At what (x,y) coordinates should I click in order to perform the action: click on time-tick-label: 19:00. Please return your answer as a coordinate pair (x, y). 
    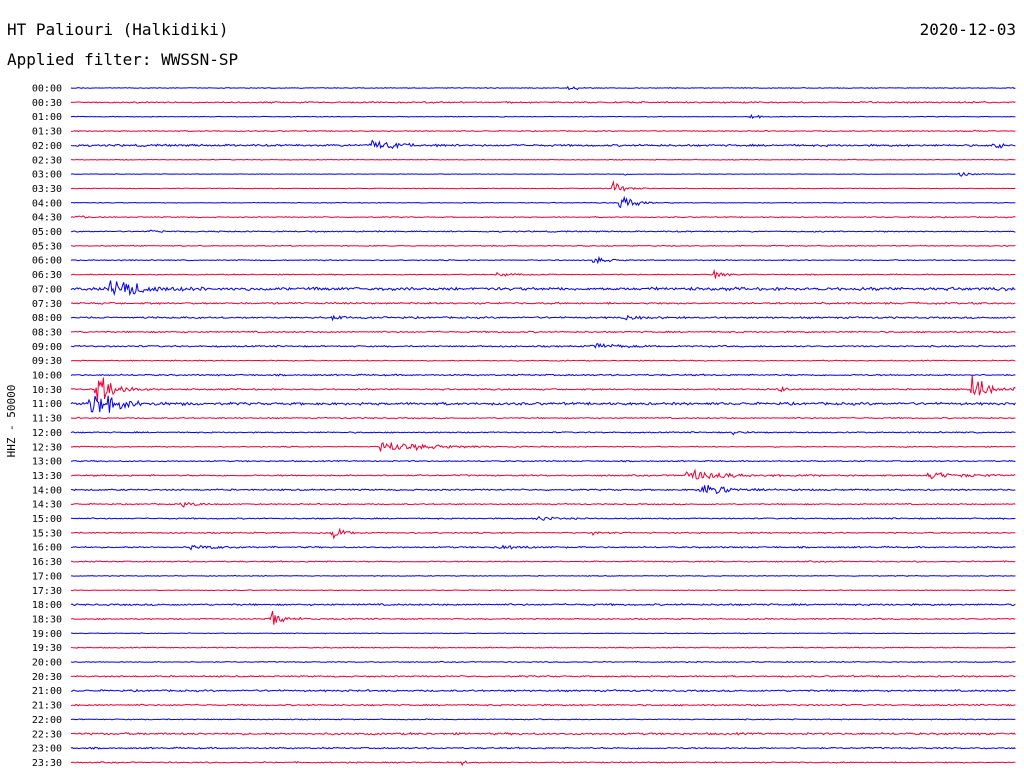
    Looking at the image, I should click on (47, 634).